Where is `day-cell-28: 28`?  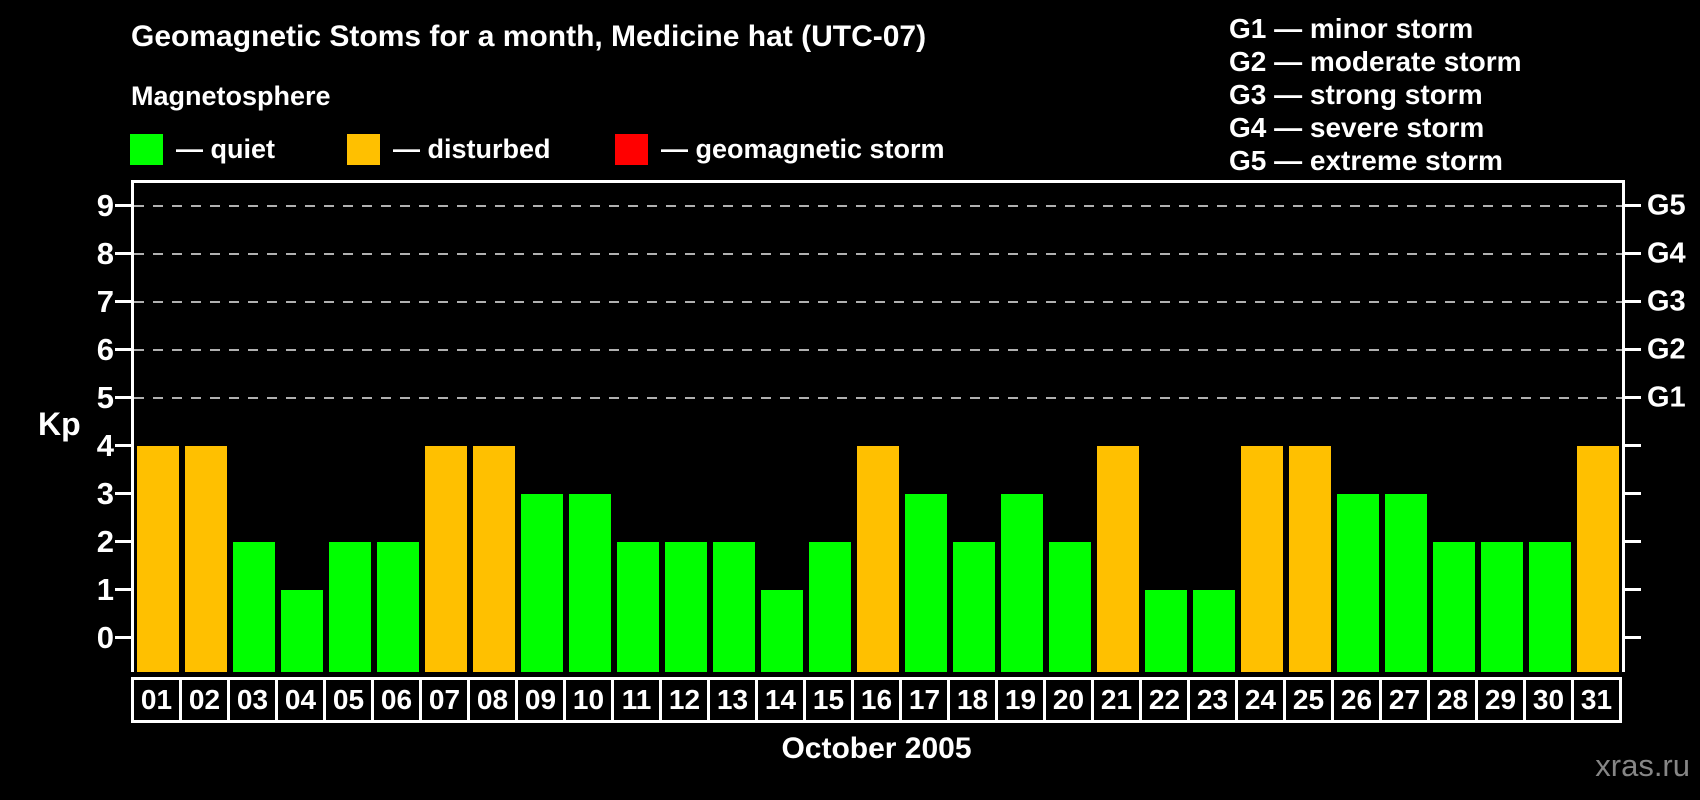 day-cell-28: 28 is located at coordinates (1454, 700).